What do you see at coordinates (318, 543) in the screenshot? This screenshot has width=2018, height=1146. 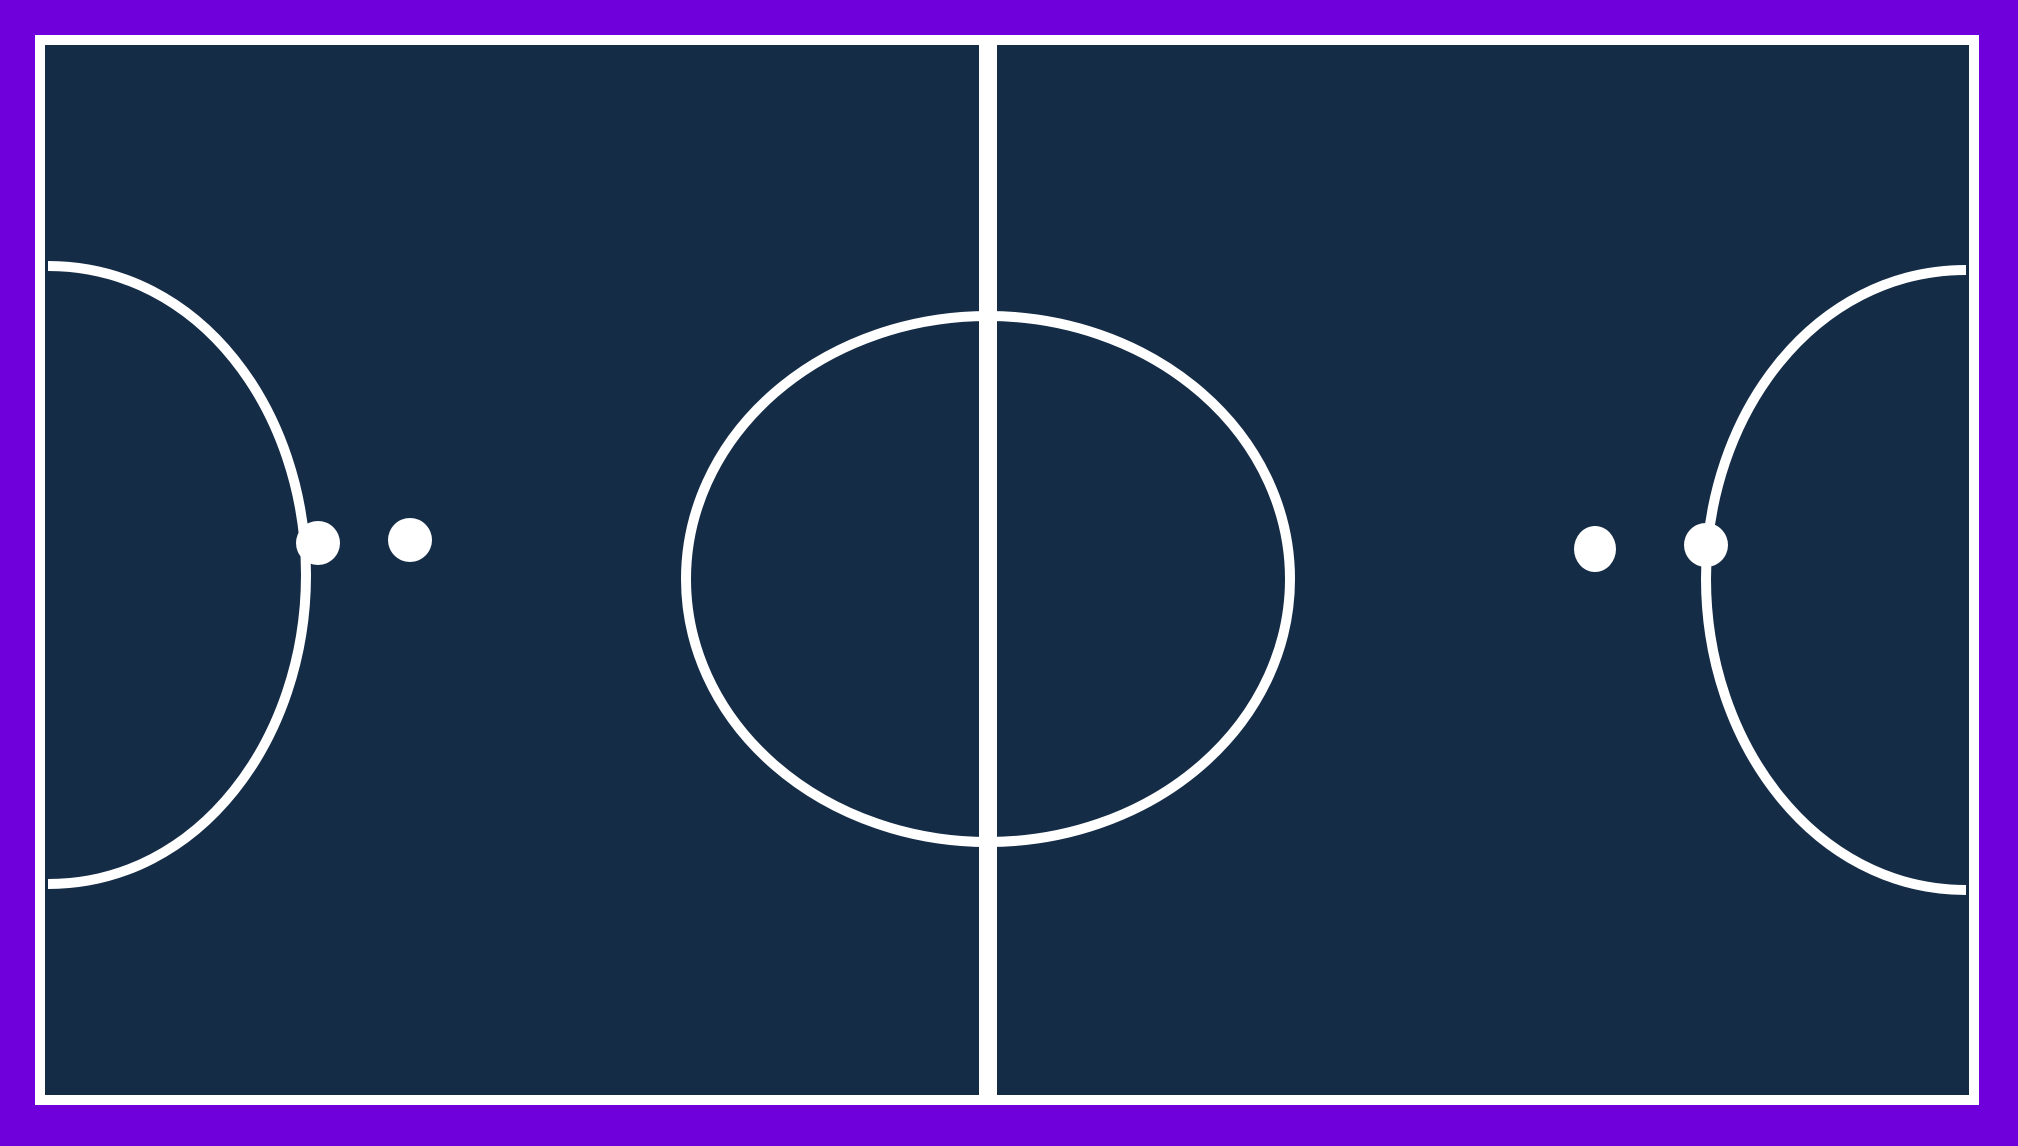 I see `left-penalty-spot` at bounding box center [318, 543].